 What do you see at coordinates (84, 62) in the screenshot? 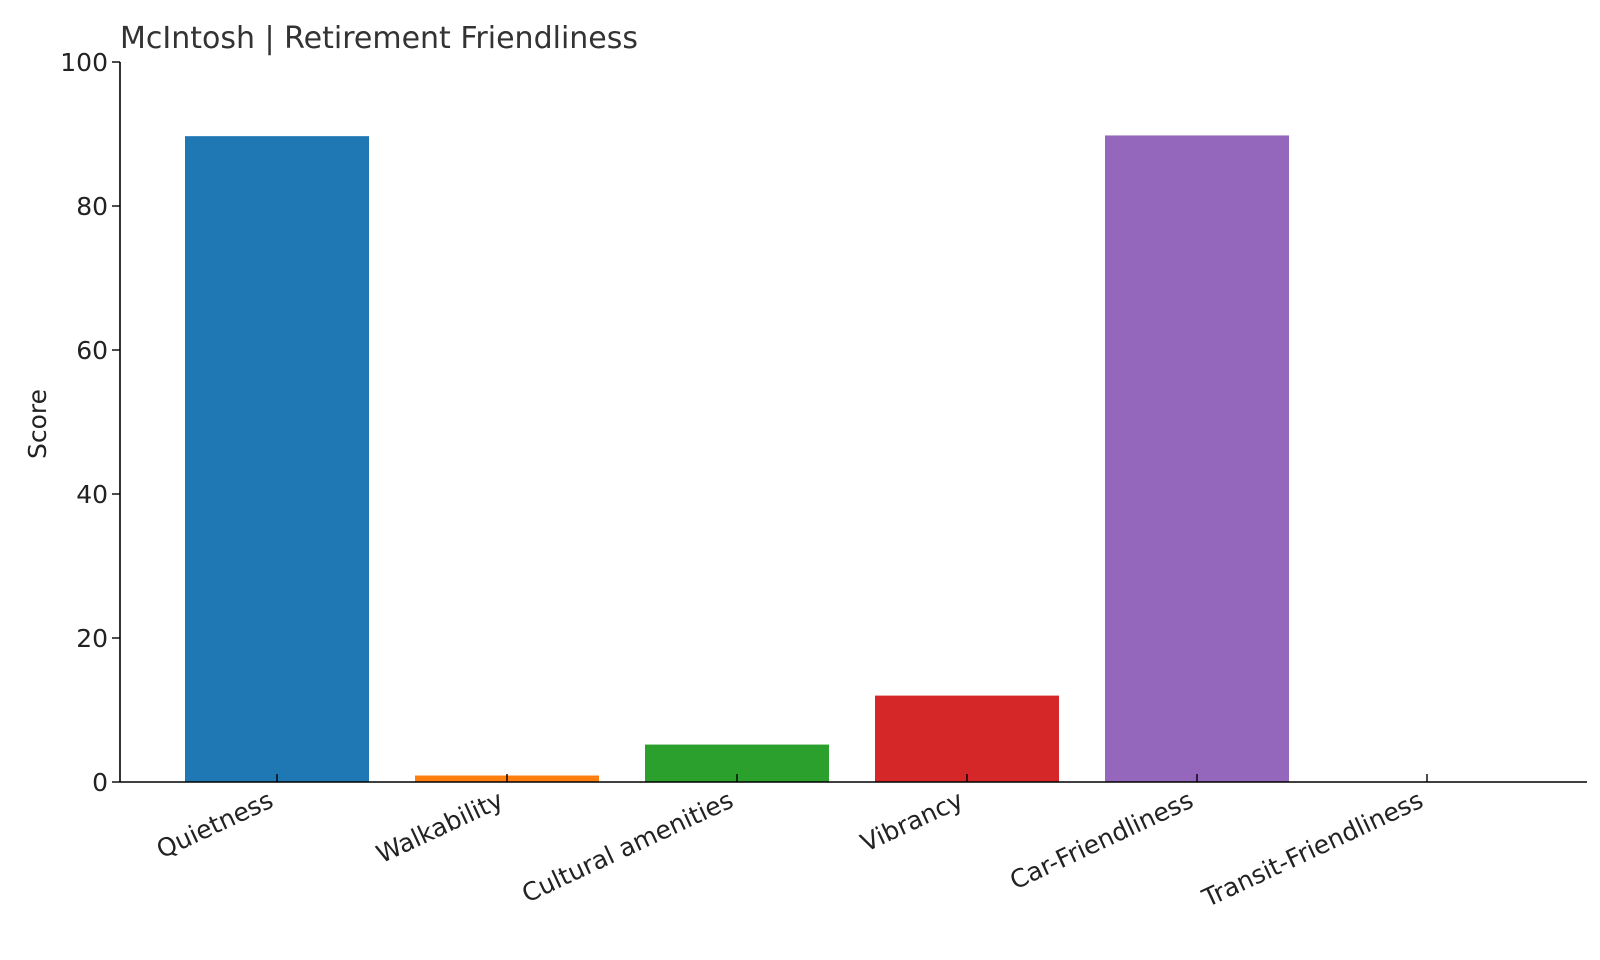
I see `y-tick-label: 100` at bounding box center [84, 62].